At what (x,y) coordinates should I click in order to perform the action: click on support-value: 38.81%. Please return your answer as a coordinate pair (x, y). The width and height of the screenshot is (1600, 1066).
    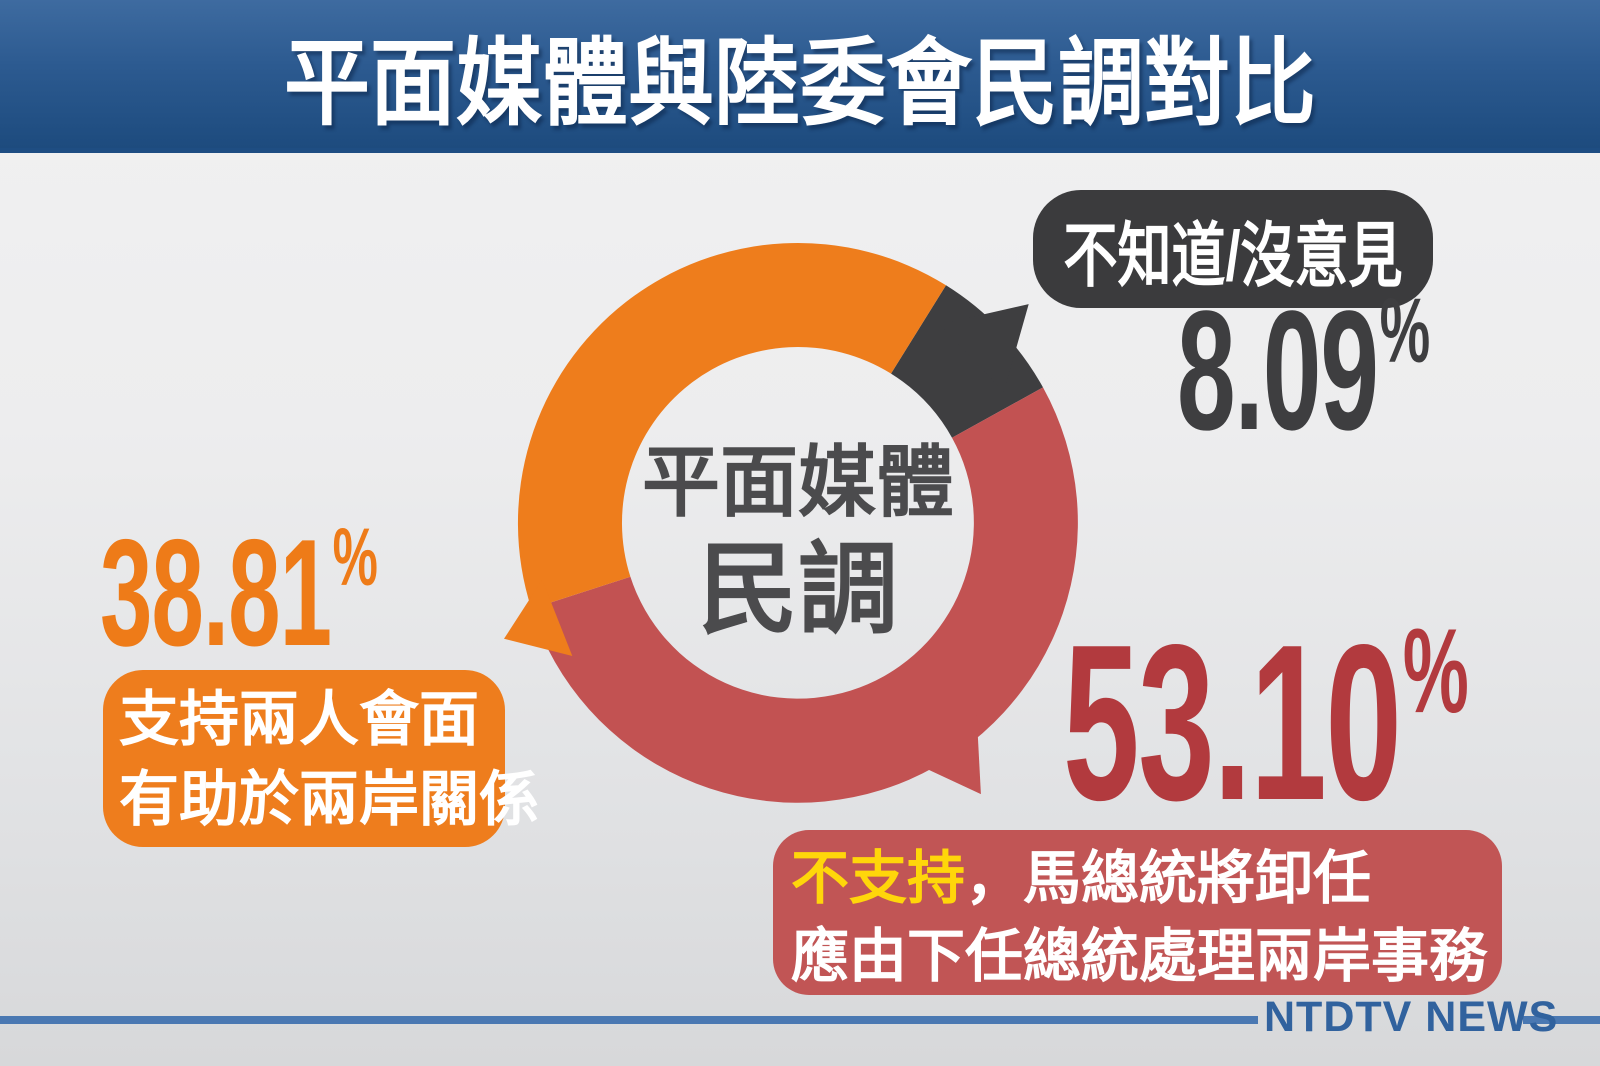
    Looking at the image, I should click on (239, 592).